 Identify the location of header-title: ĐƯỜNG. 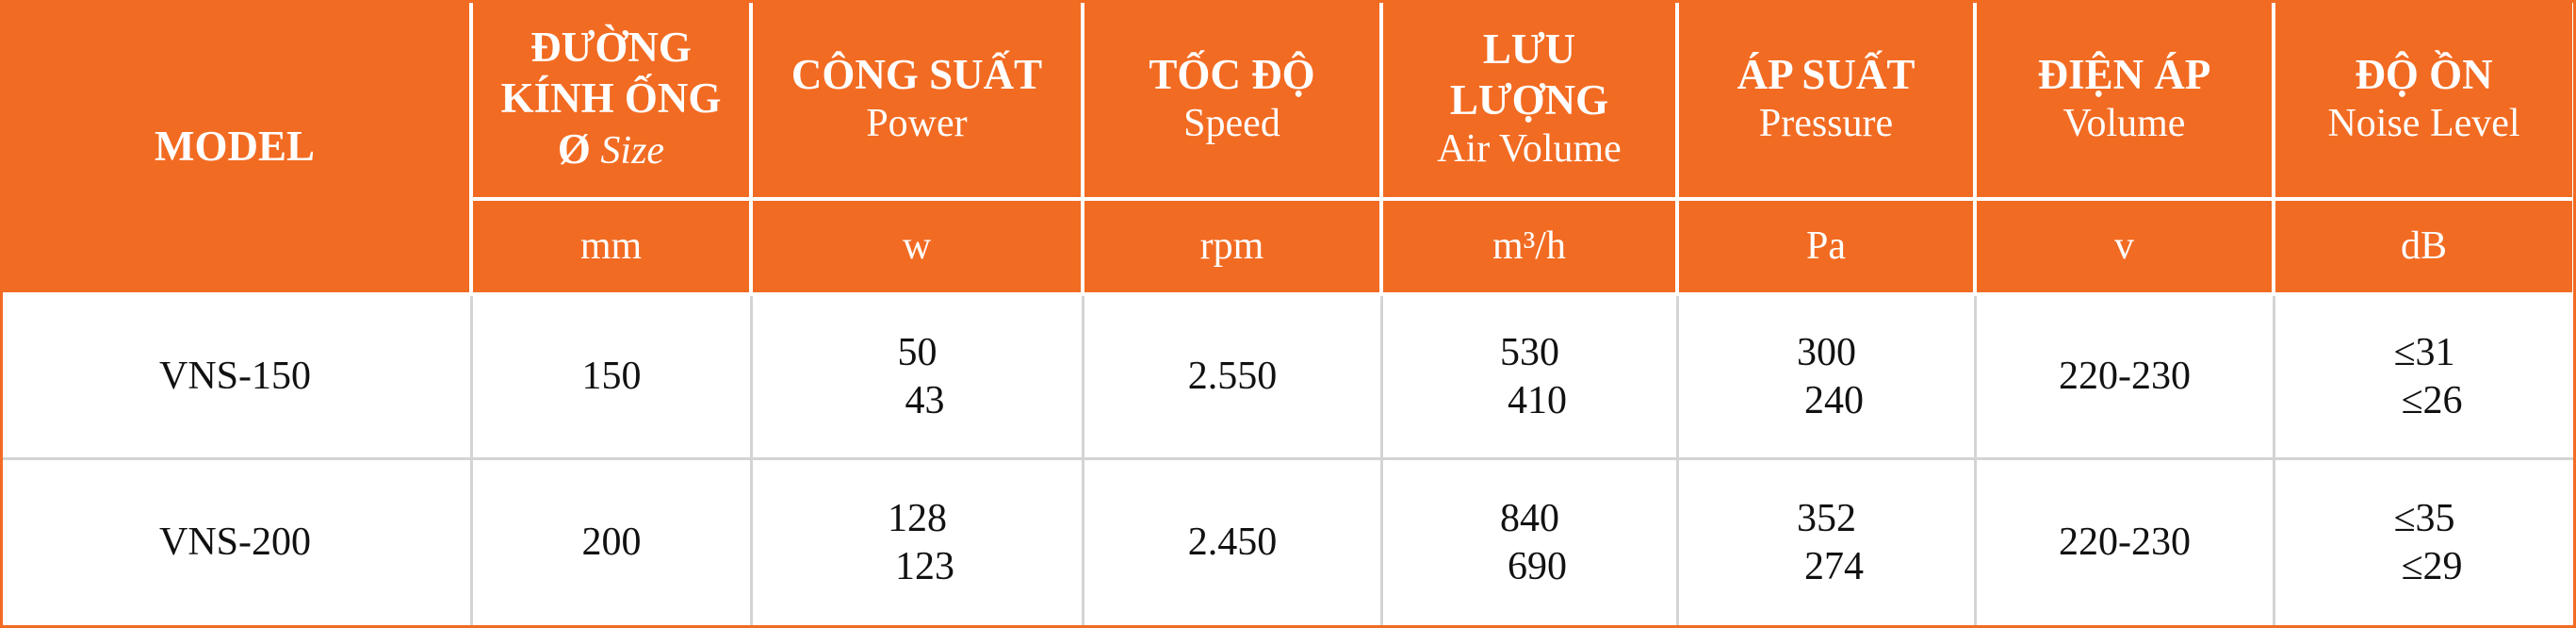
(611, 48).